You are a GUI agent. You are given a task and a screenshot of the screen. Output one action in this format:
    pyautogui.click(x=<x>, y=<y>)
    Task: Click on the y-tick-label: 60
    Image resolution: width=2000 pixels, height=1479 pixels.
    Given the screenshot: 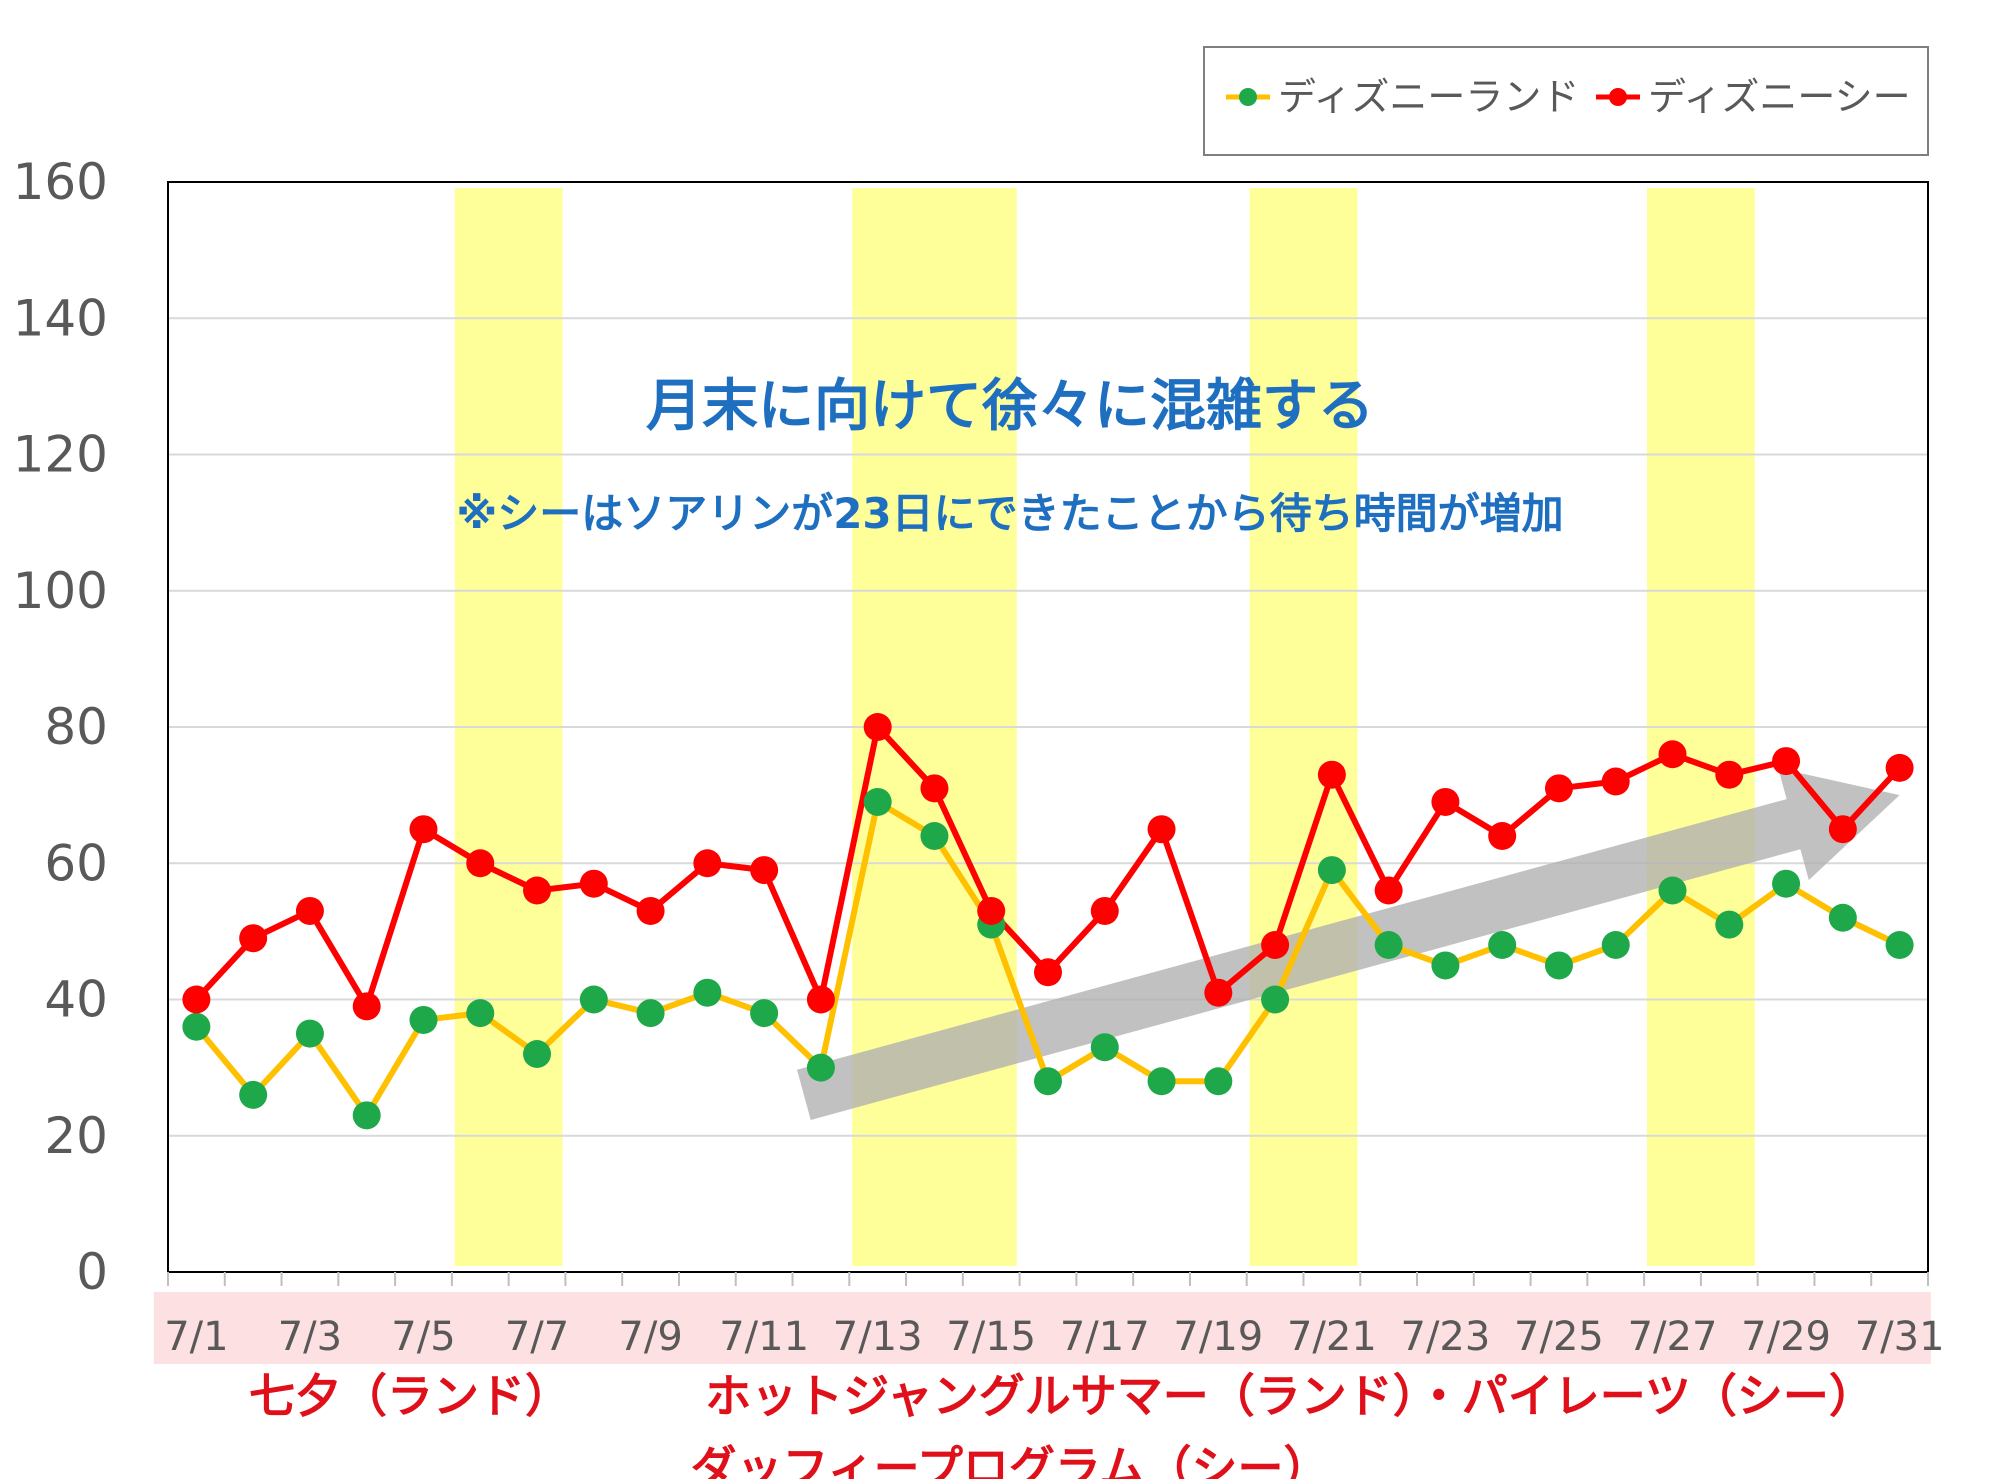 What is the action you would take?
    pyautogui.click(x=76, y=863)
    